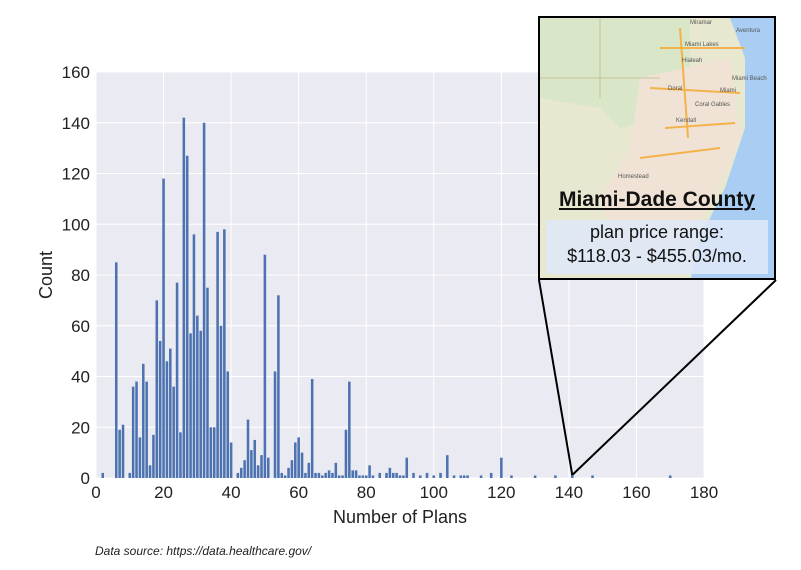  What do you see at coordinates (404, 492) in the screenshot?
I see `x-tick-labels: 0 20 40 60 80 100 120 140 160 180` at bounding box center [404, 492].